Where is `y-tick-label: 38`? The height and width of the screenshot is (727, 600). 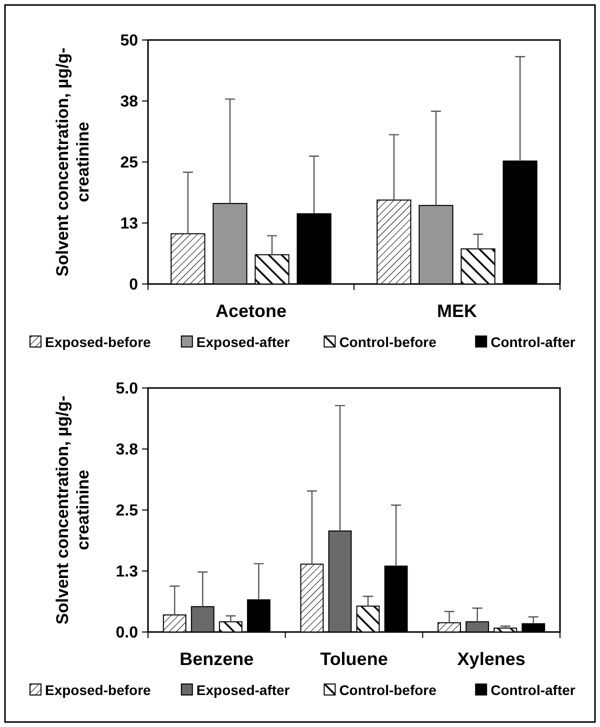
y-tick-label: 38 is located at coordinates (129, 102).